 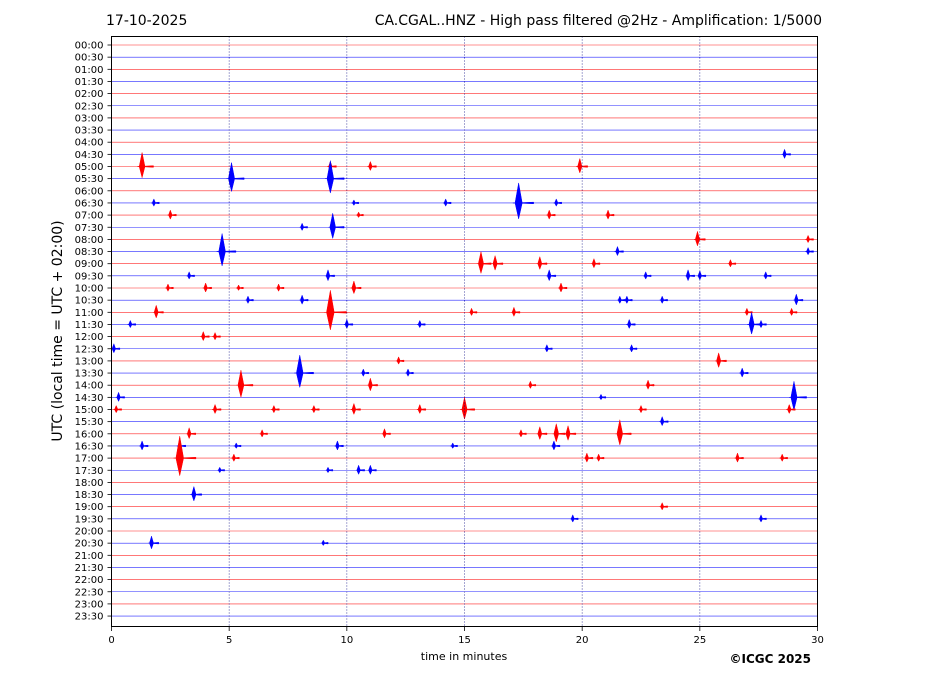 I want to click on y-tick-label: 15:30, so click(x=89, y=422).